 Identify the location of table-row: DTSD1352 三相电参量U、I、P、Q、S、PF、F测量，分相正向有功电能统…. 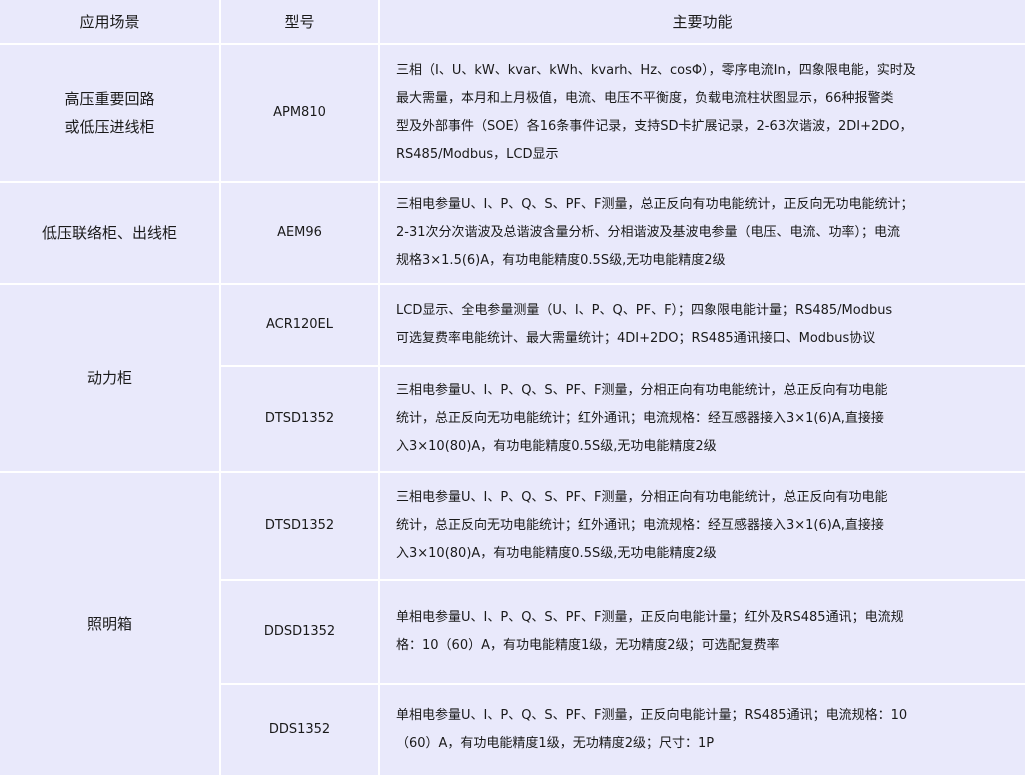
(512, 419).